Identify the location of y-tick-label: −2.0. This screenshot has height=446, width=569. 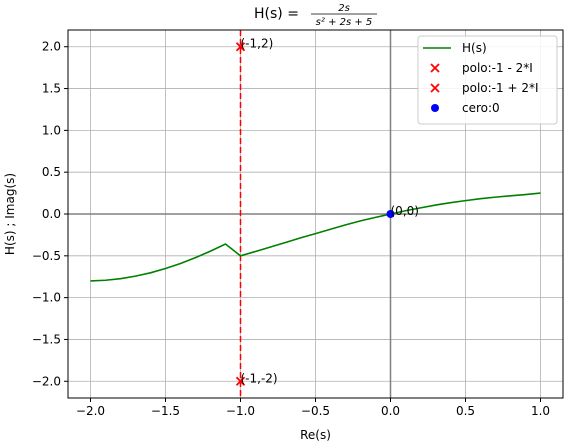
(46, 381).